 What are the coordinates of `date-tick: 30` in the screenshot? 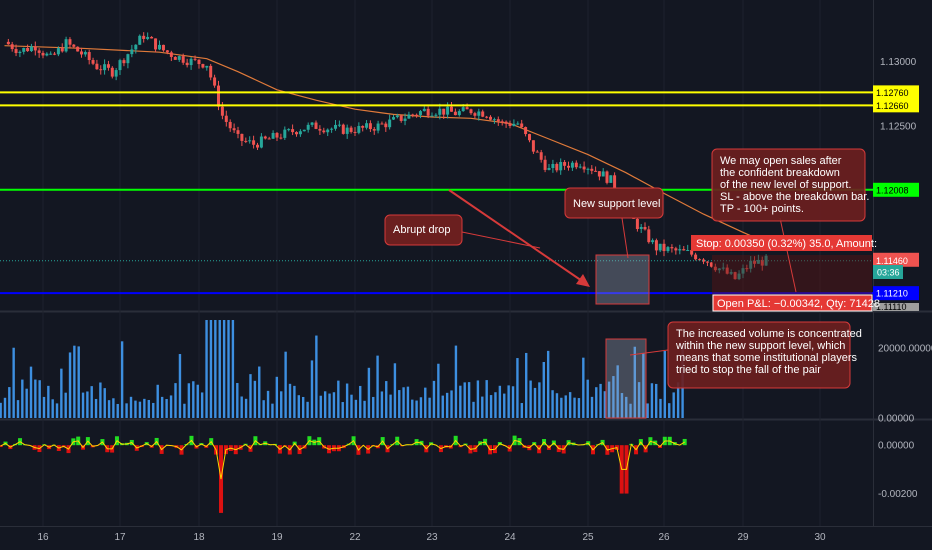 It's located at (820, 537).